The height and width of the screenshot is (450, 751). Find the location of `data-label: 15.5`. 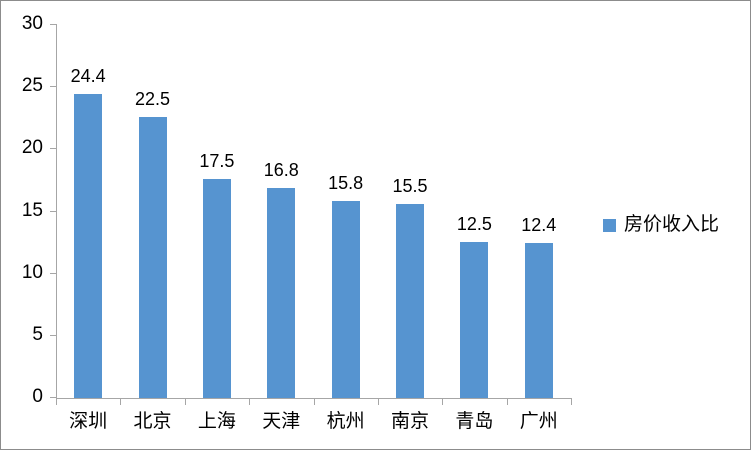

data-label: 15.5 is located at coordinates (410, 186).